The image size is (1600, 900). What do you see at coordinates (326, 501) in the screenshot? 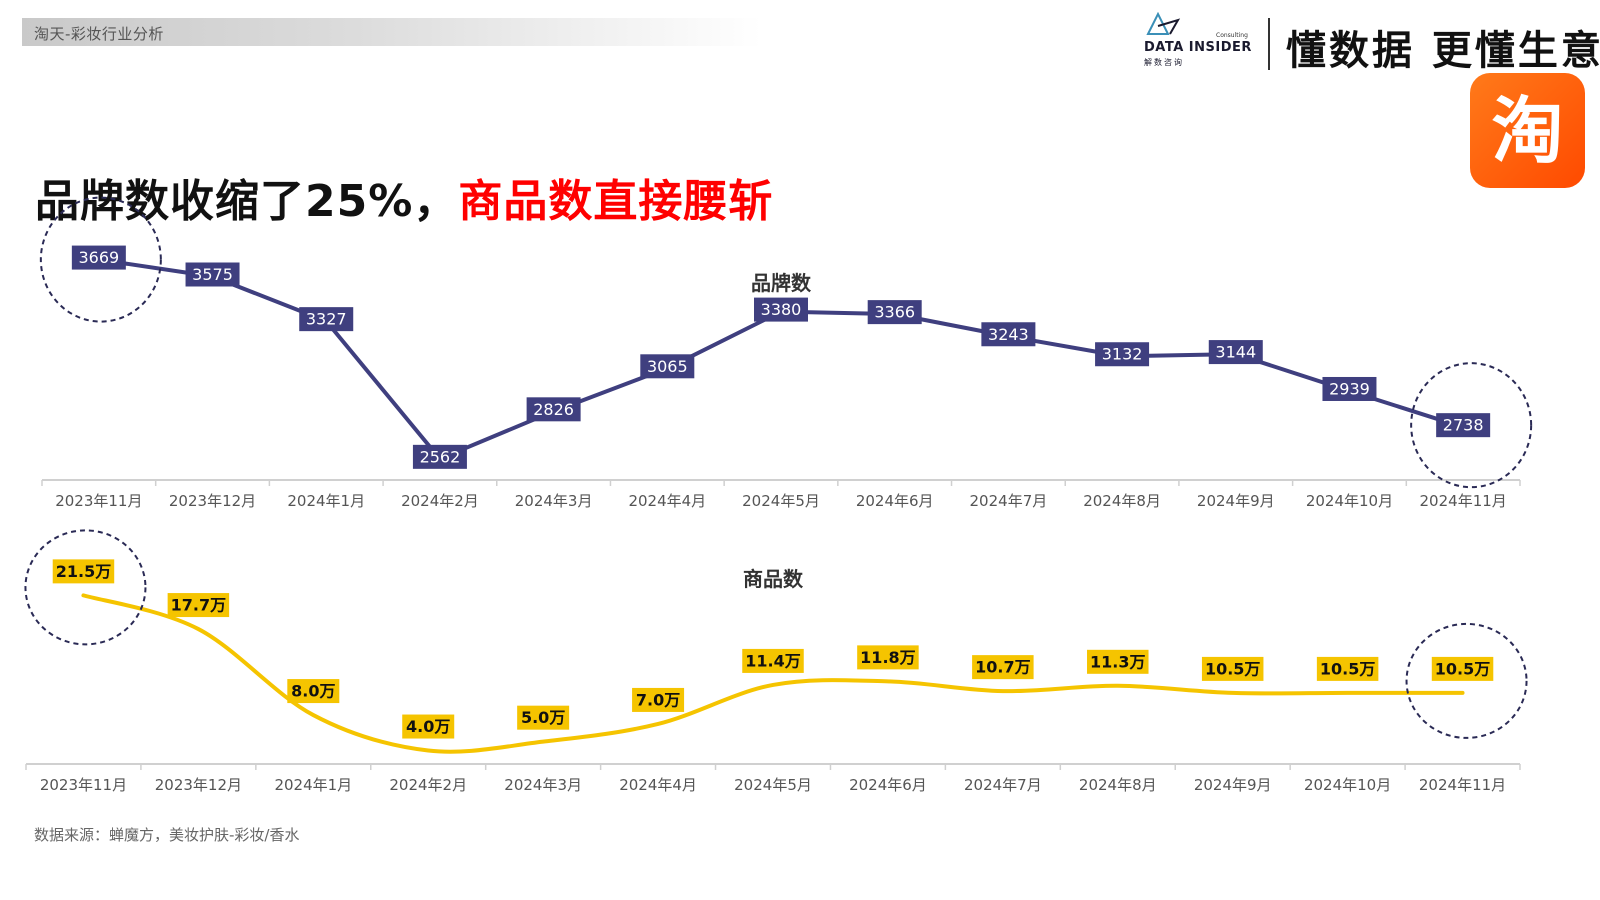
I see `brand-x-tick-label: 2024年1月` at bounding box center [326, 501].